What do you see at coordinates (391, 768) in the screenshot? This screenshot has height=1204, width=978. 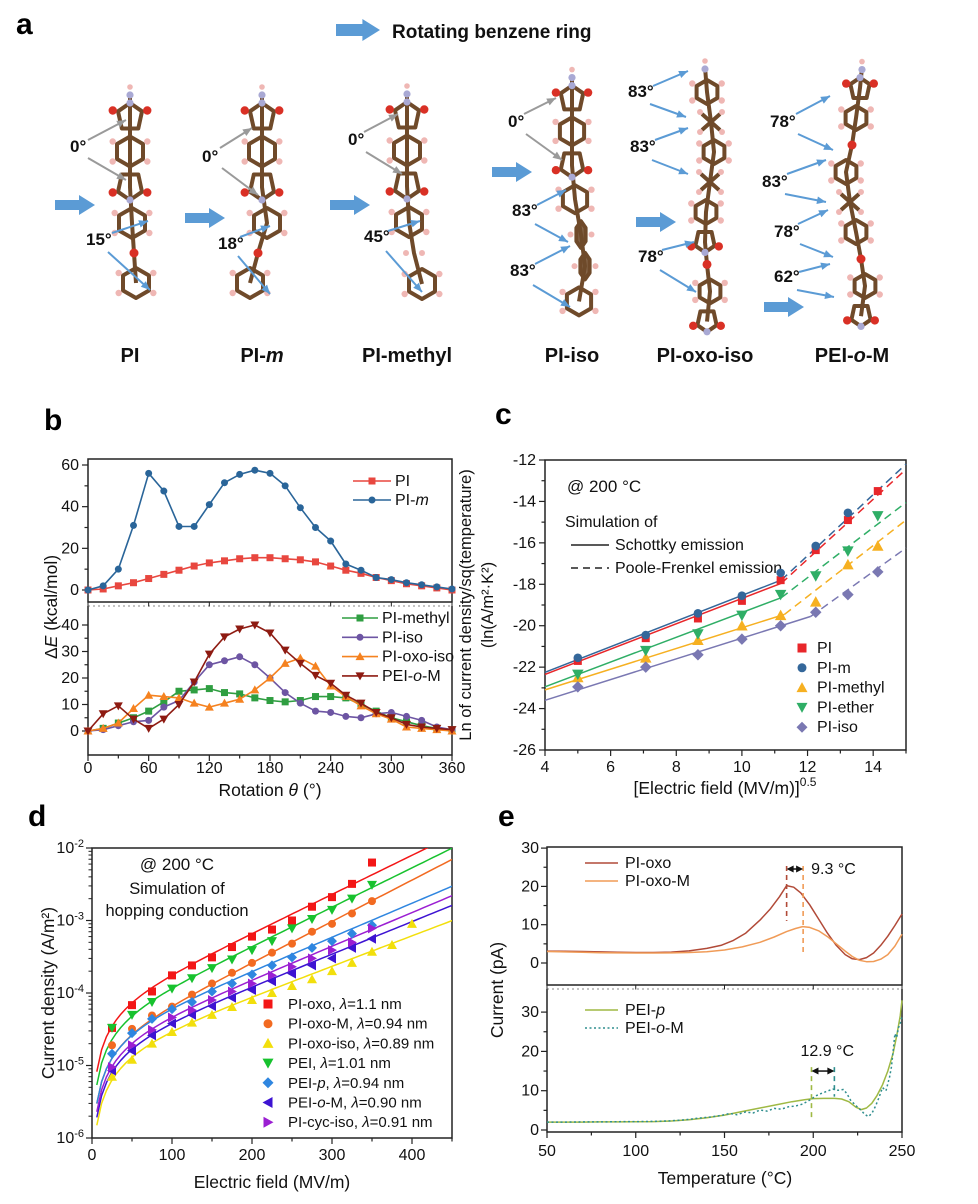 I see `x-tick-label: 300` at bounding box center [391, 768].